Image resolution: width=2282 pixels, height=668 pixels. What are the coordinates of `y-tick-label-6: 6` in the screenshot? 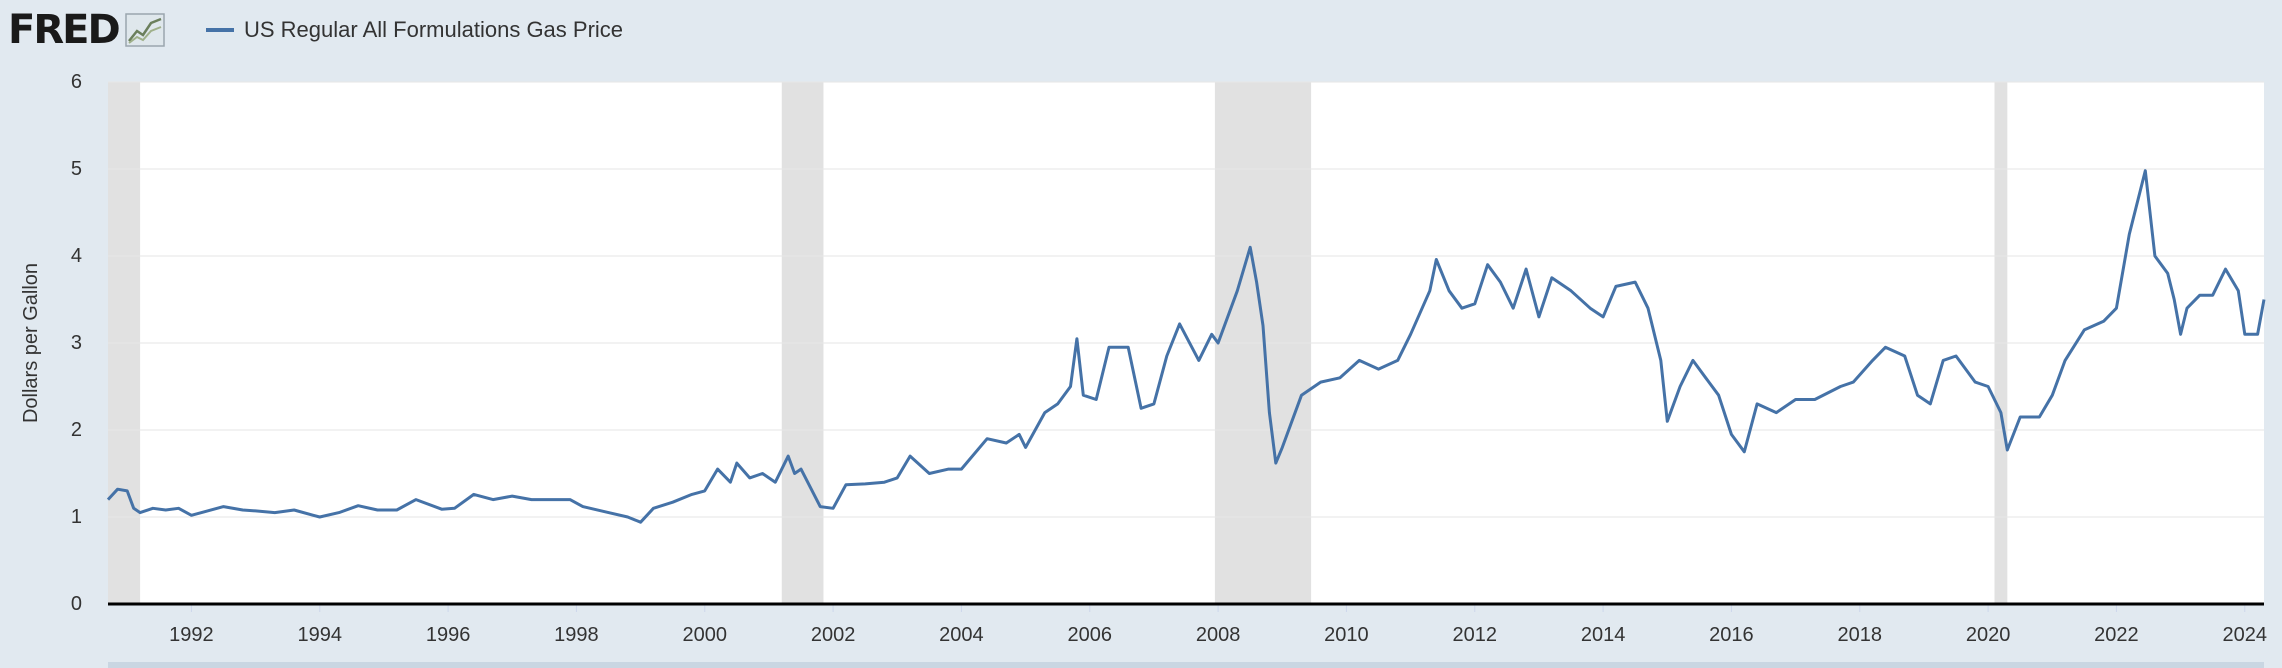 It's located at (76, 82).